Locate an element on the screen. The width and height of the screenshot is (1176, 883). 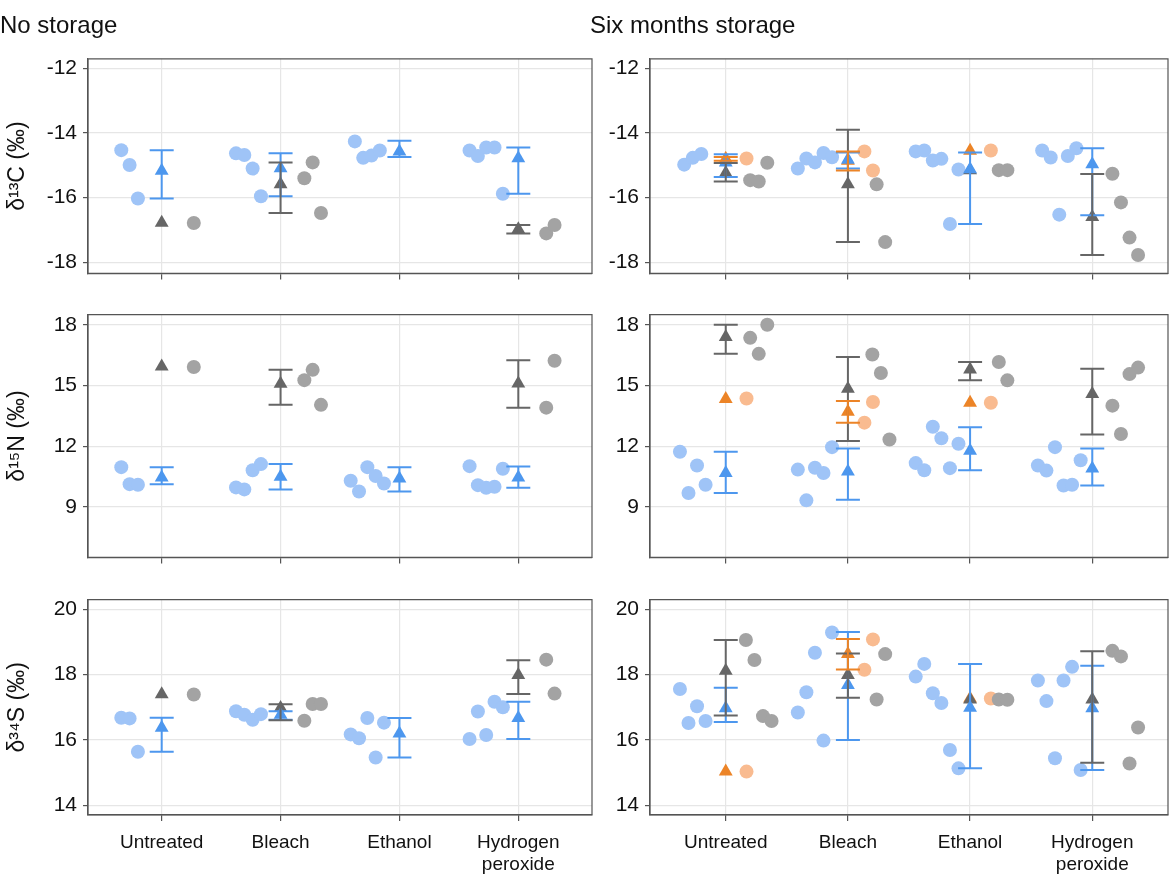
y-axis-title: δ¹³C (‰) is located at coordinates (16, 166).